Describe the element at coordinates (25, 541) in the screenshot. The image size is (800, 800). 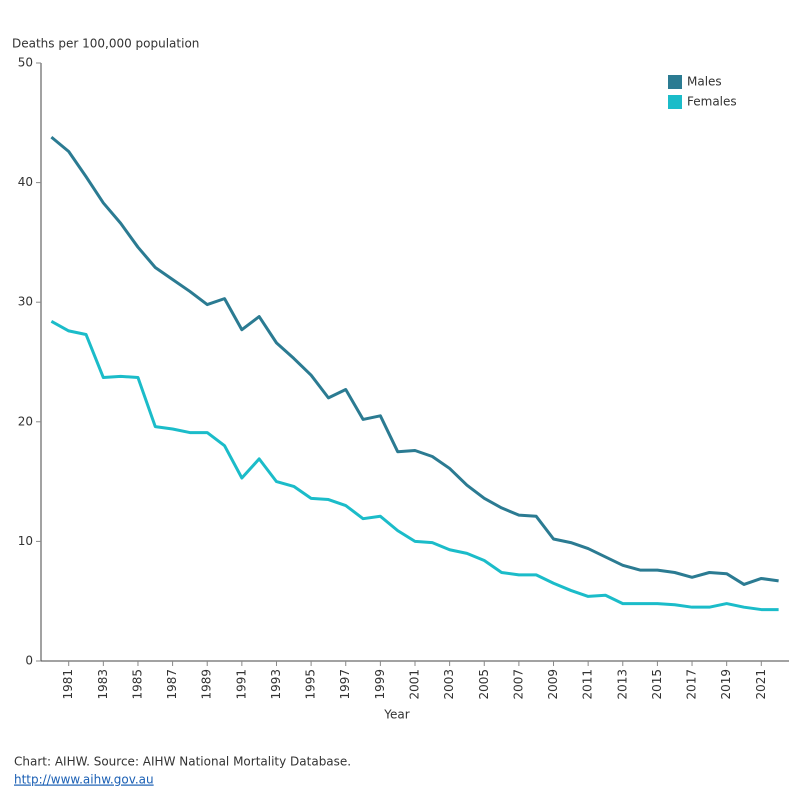
I see `y-tick-label: 10` at that location.